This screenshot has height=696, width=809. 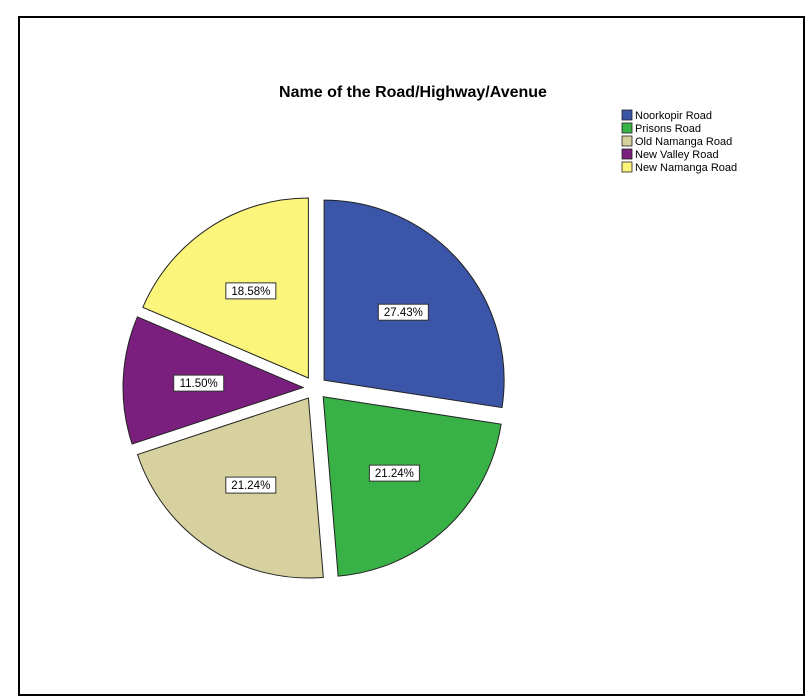 I want to click on data-label-text: 11.50%, so click(x=199, y=384).